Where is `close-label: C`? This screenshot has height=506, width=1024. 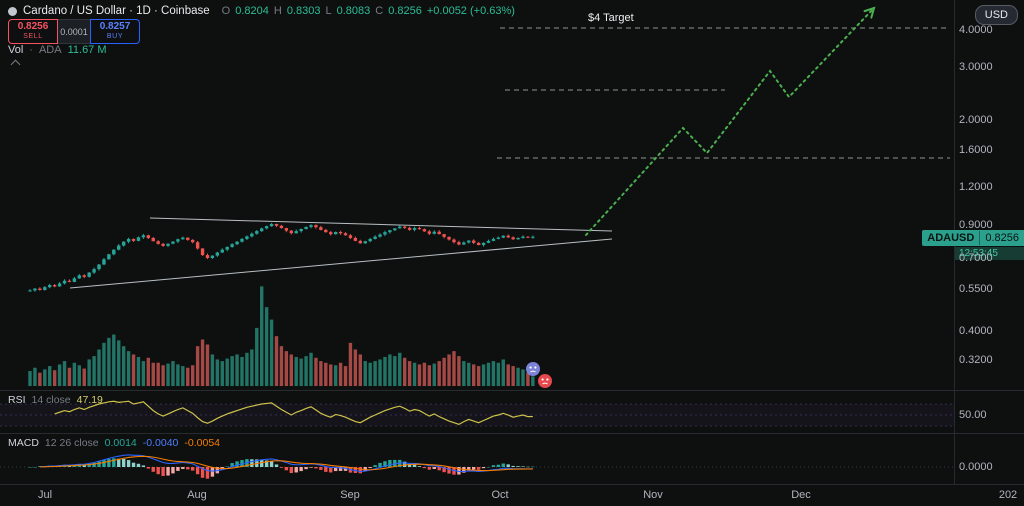
close-label: C is located at coordinates (379, 11).